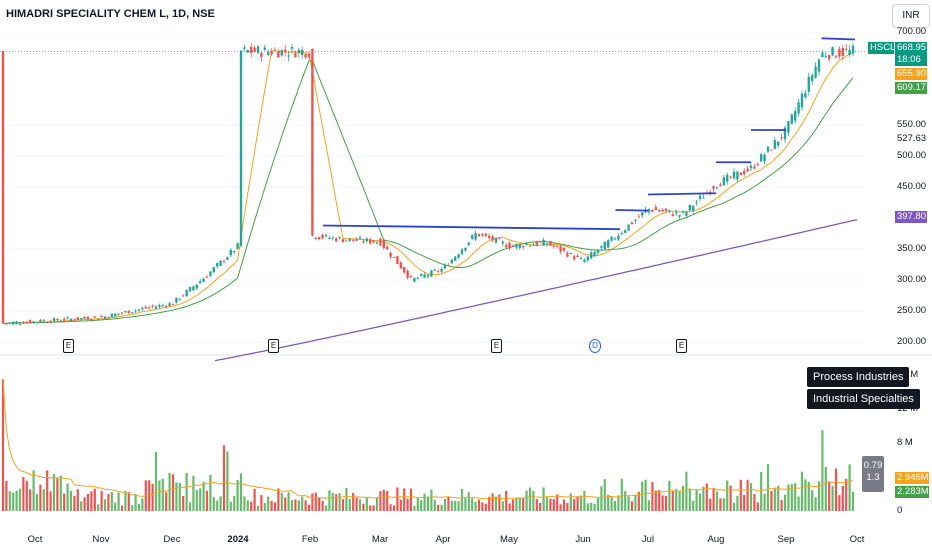 This screenshot has height=550, width=932. I want to click on symbol-title: HIMADRI SPECIALITY CHEM L, 1D, NSE, so click(110, 14).